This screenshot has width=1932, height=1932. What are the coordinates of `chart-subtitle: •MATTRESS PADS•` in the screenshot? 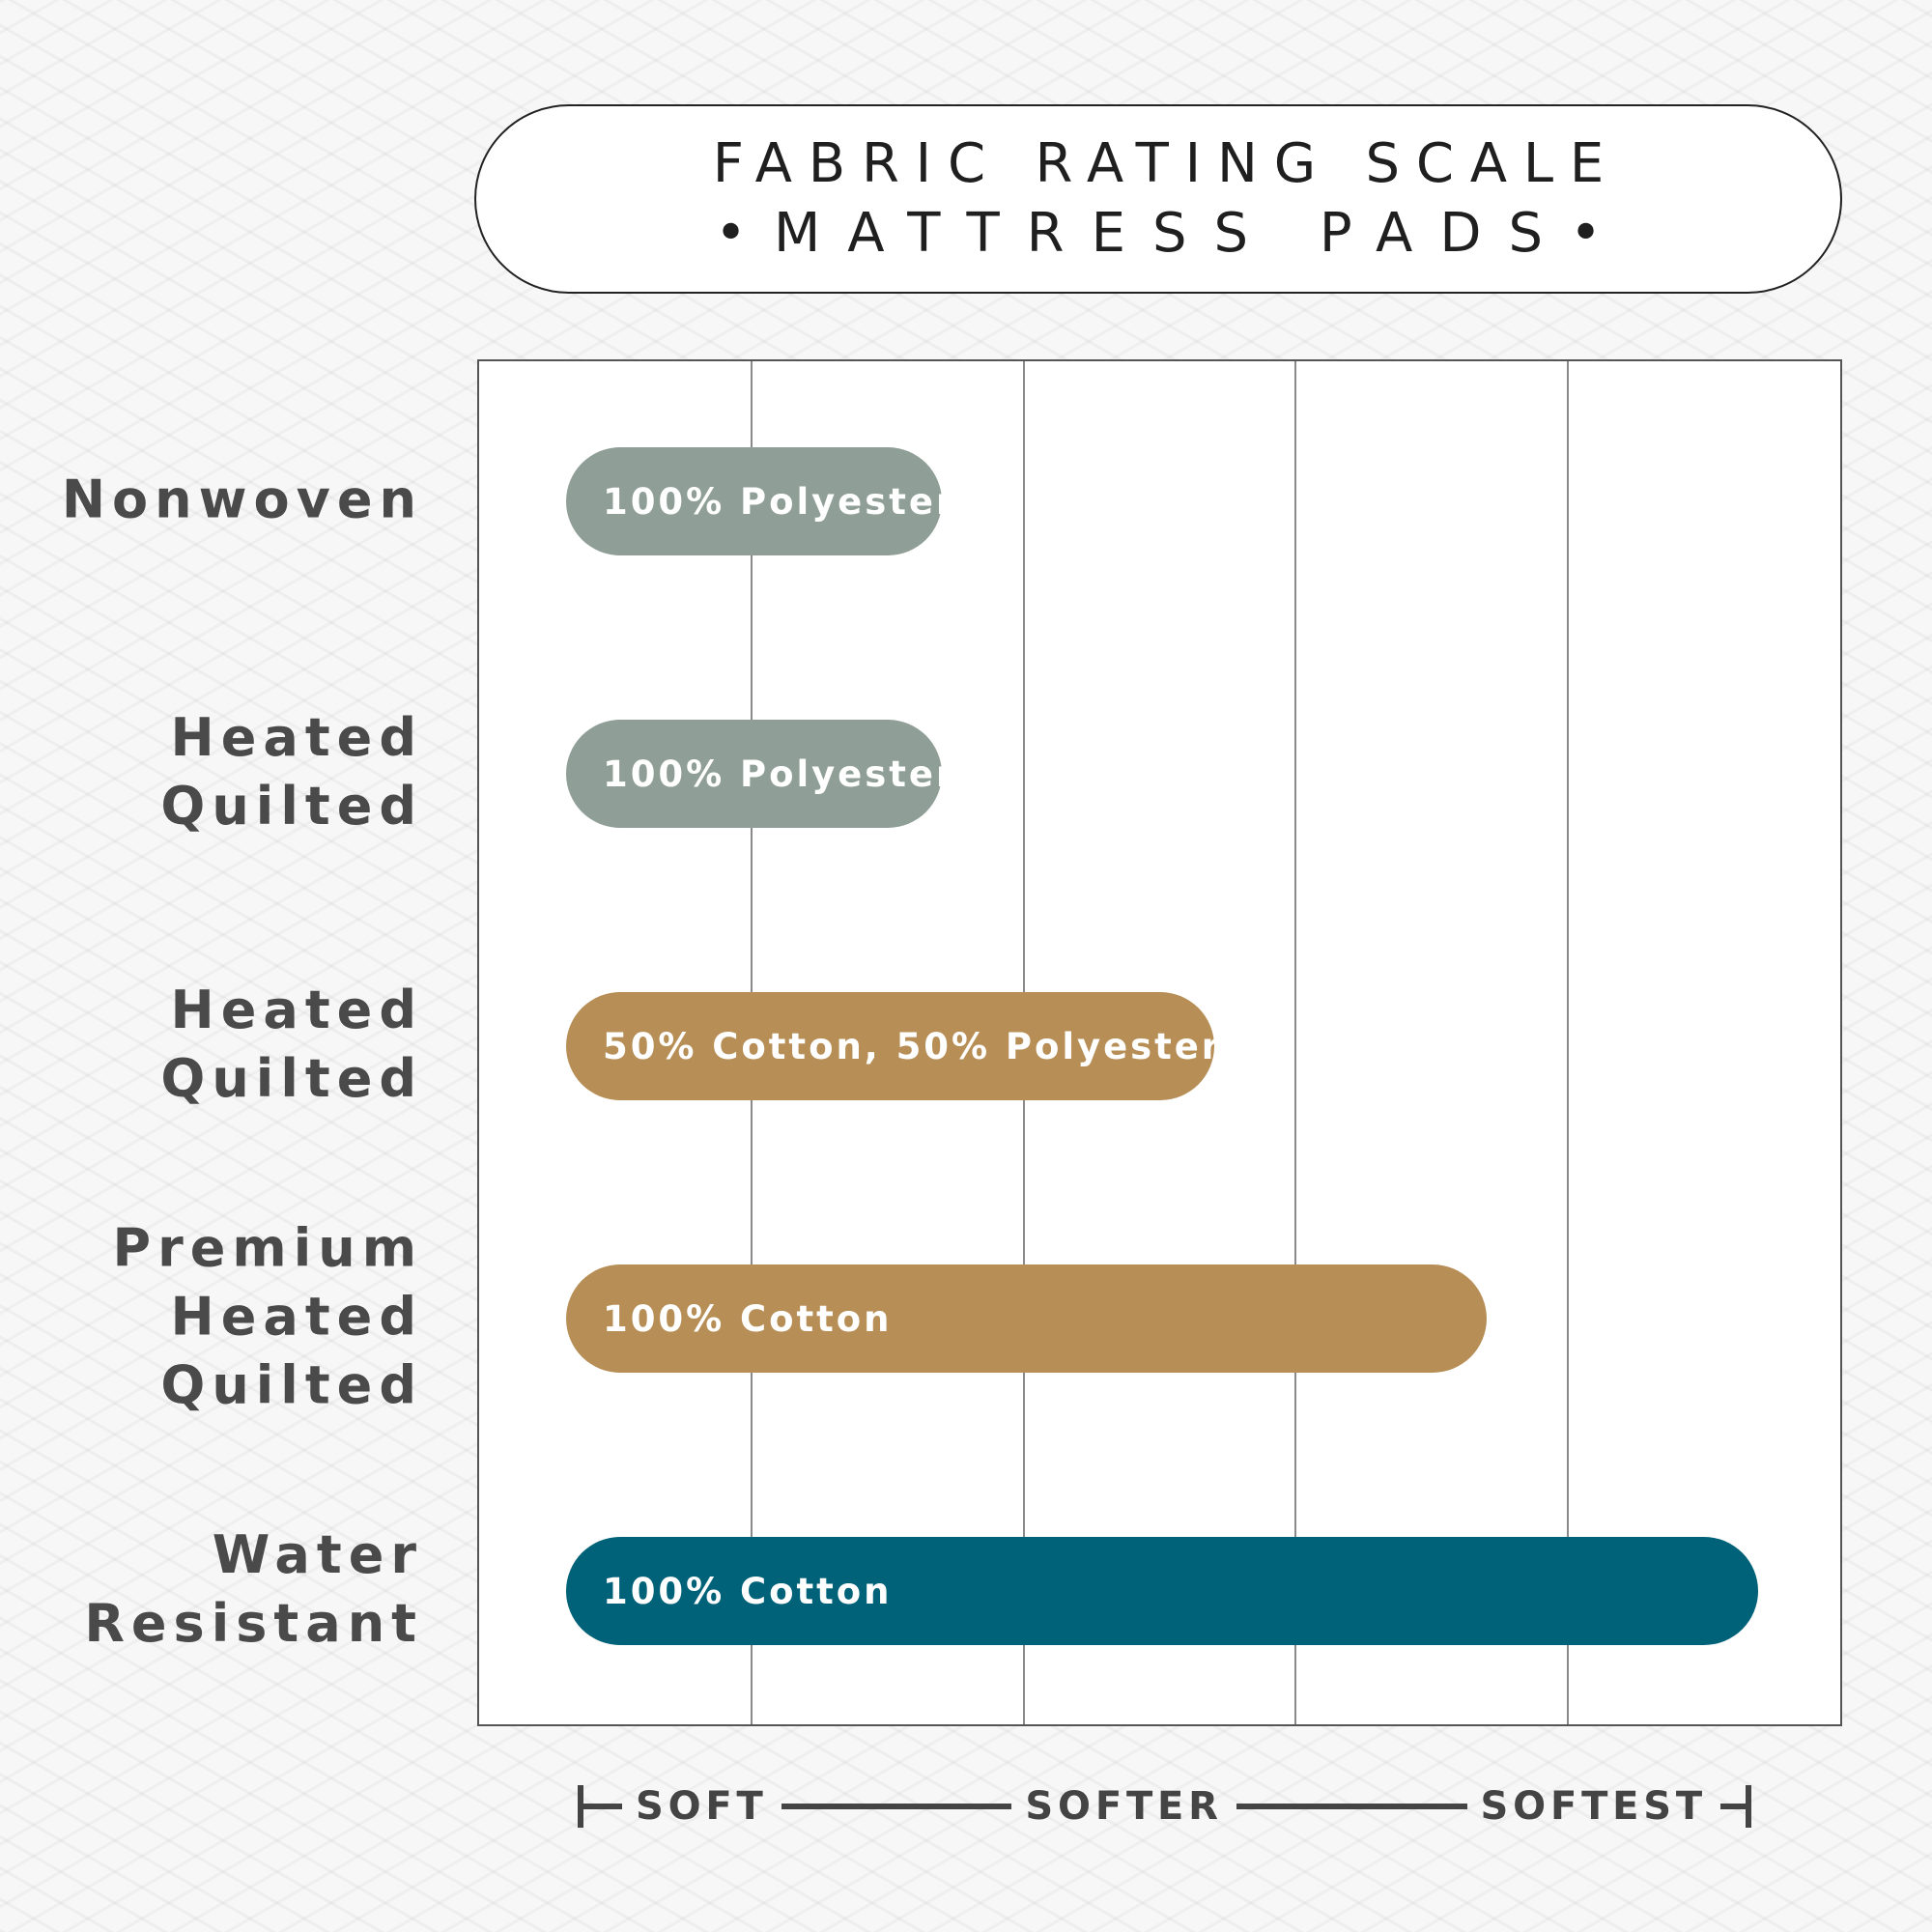 It's located at (1172, 233).